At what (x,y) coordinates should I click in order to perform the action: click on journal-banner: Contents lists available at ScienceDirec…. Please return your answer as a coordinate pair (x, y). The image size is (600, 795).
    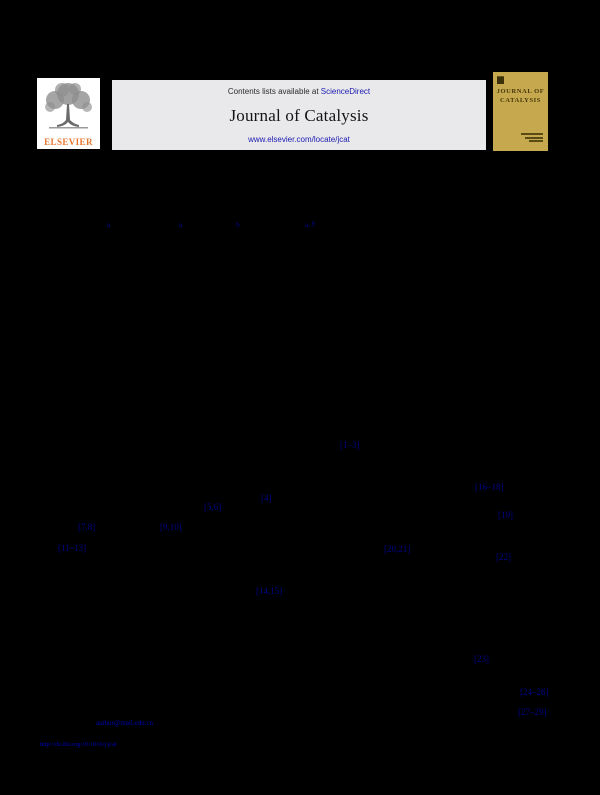
    Looking at the image, I should click on (299, 115).